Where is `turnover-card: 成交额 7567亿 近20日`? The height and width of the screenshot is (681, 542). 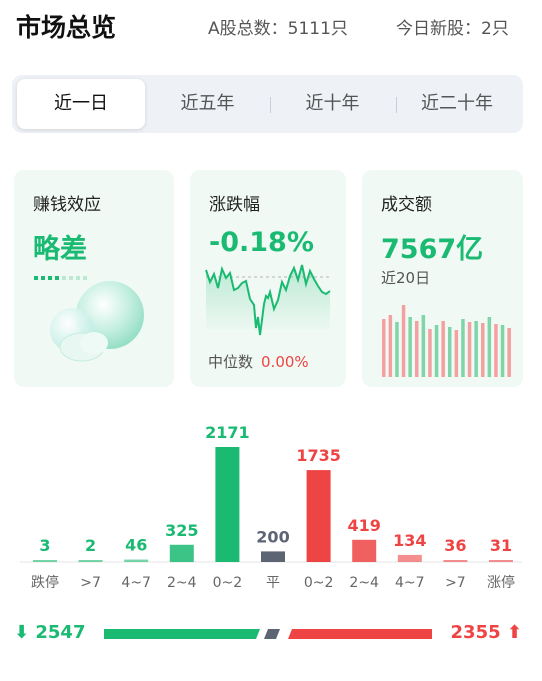 turnover-card: 成交额 7567亿 近20日 is located at coordinates (442, 278).